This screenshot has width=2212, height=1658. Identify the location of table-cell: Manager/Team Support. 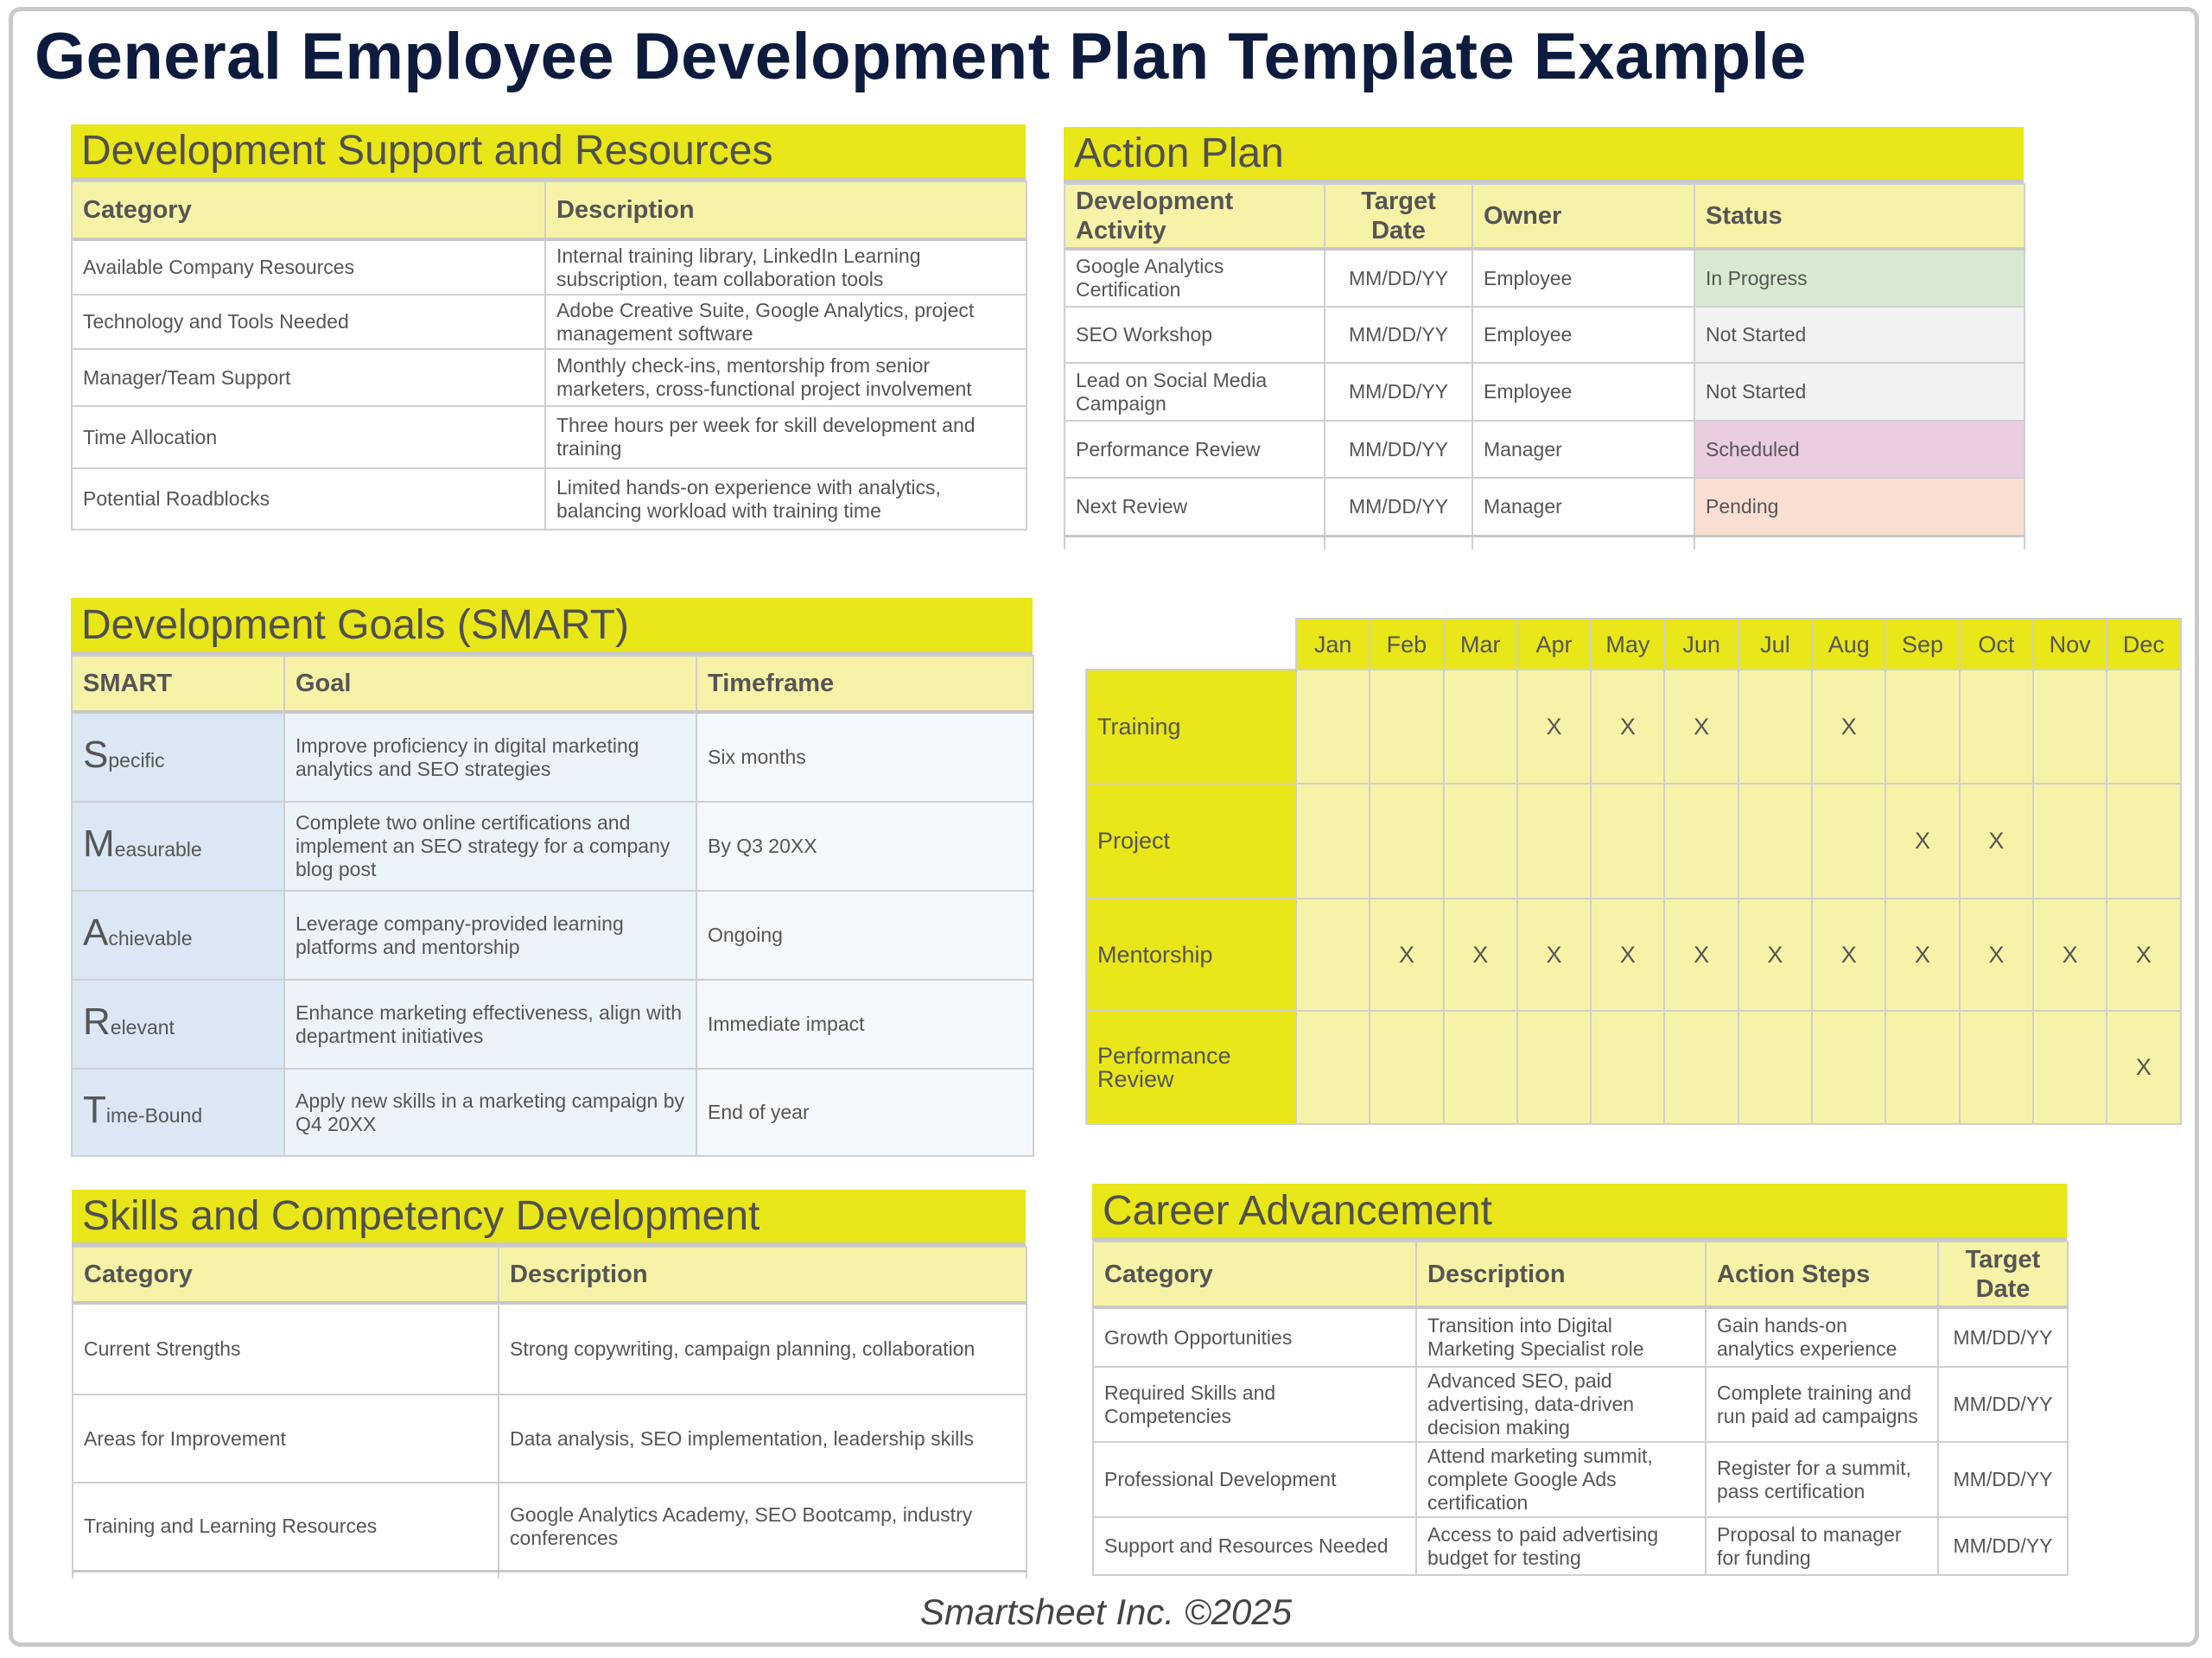
(308, 377).